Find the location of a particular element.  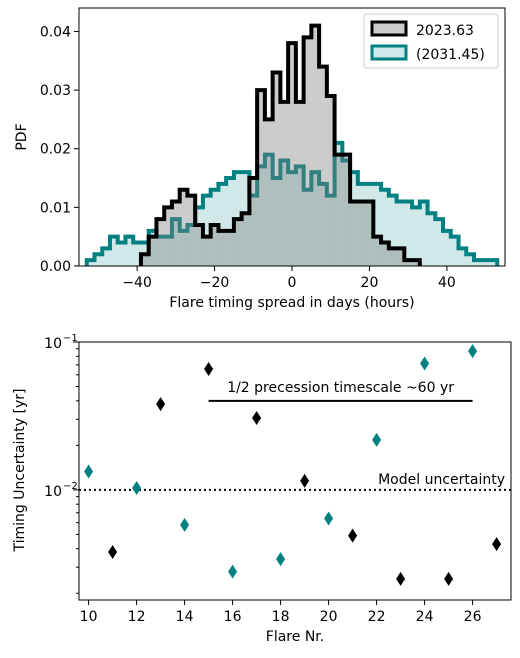

x-tick-label: 22 is located at coordinates (377, 617).